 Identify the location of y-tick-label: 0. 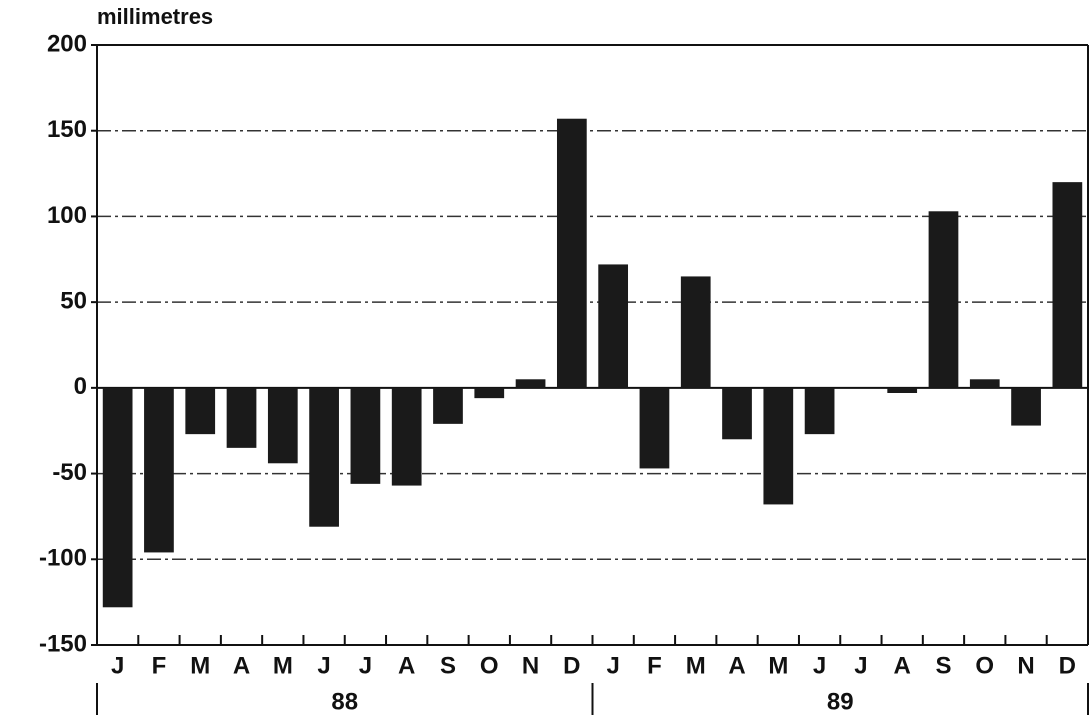
(80, 386).